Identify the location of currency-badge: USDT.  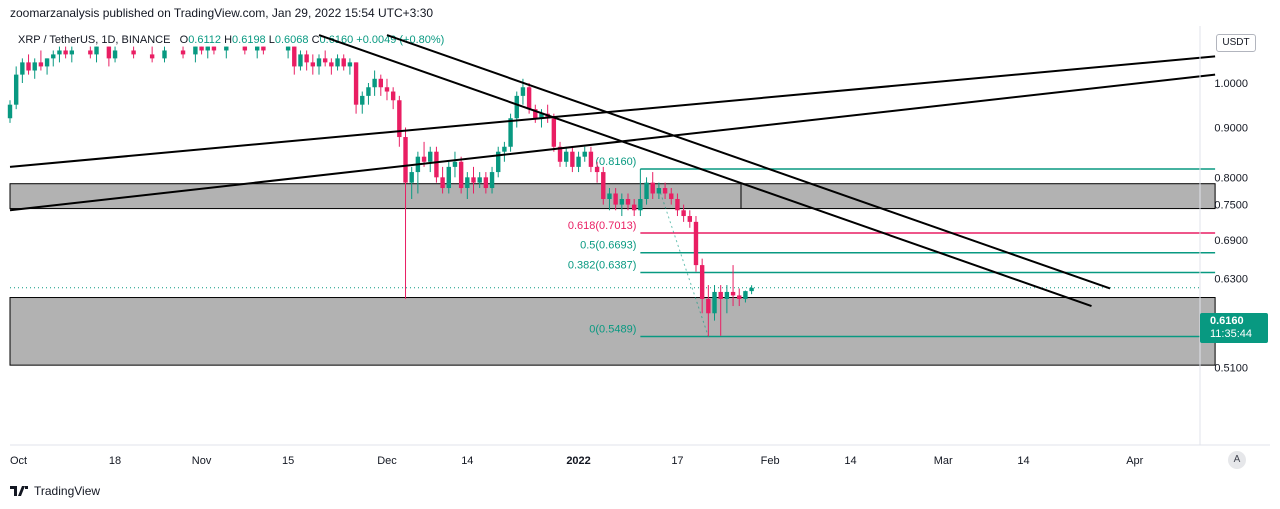
(1236, 43).